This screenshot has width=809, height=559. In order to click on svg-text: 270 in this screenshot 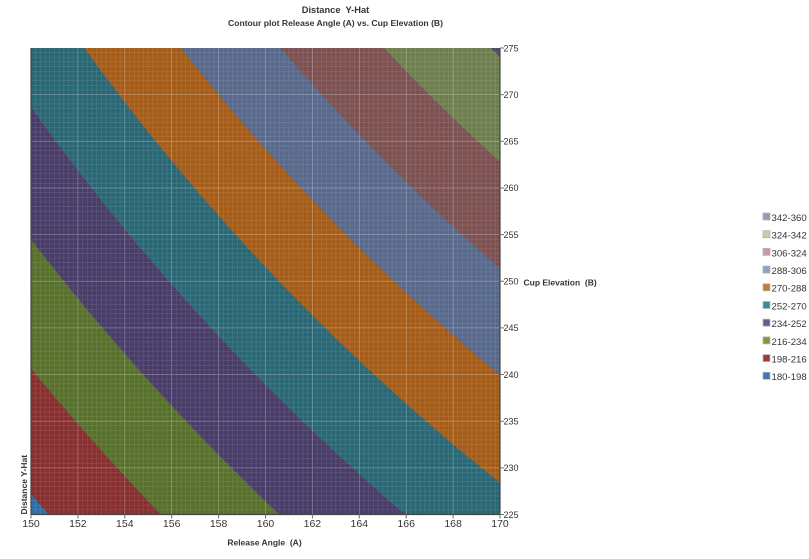, I will do `click(511, 95)`.